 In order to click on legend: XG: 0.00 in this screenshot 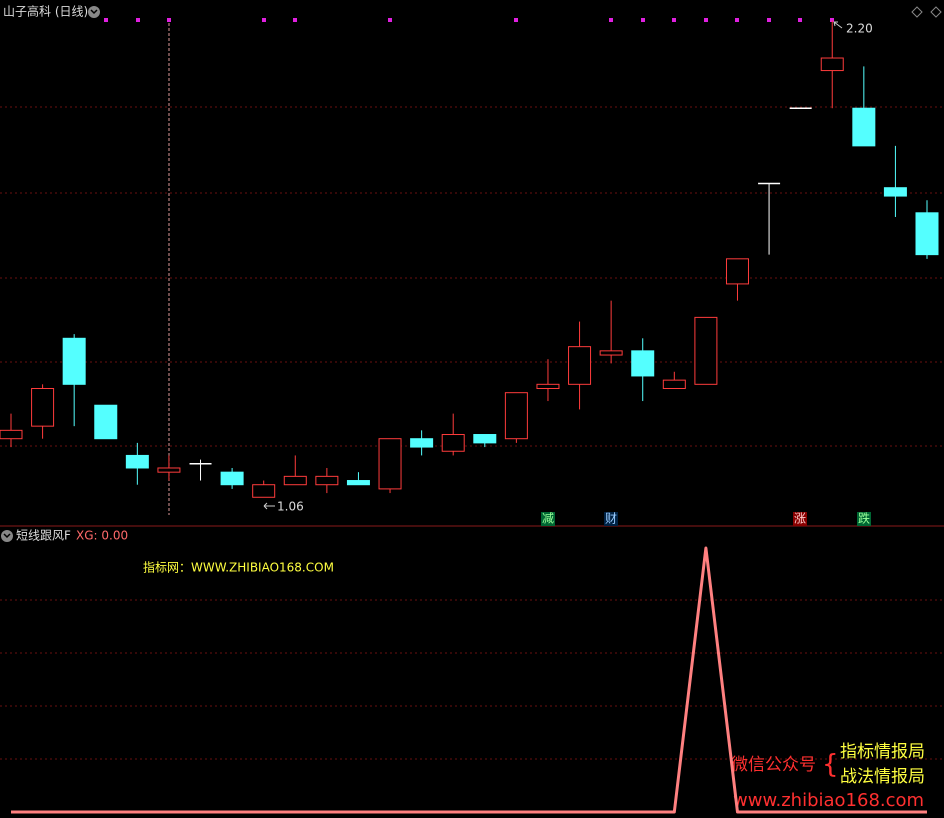, I will do `click(102, 536)`.